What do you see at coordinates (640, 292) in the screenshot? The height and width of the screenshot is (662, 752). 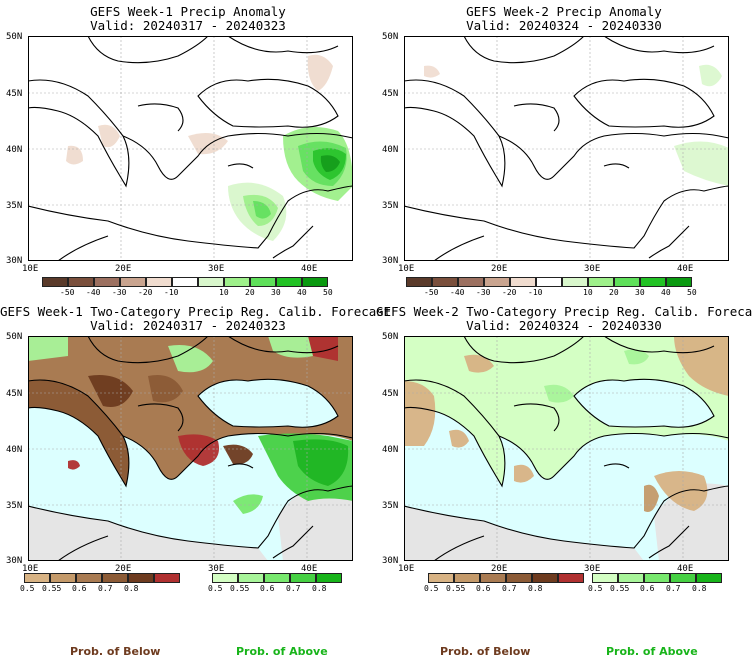 I see `colorbar-tick: 30` at bounding box center [640, 292].